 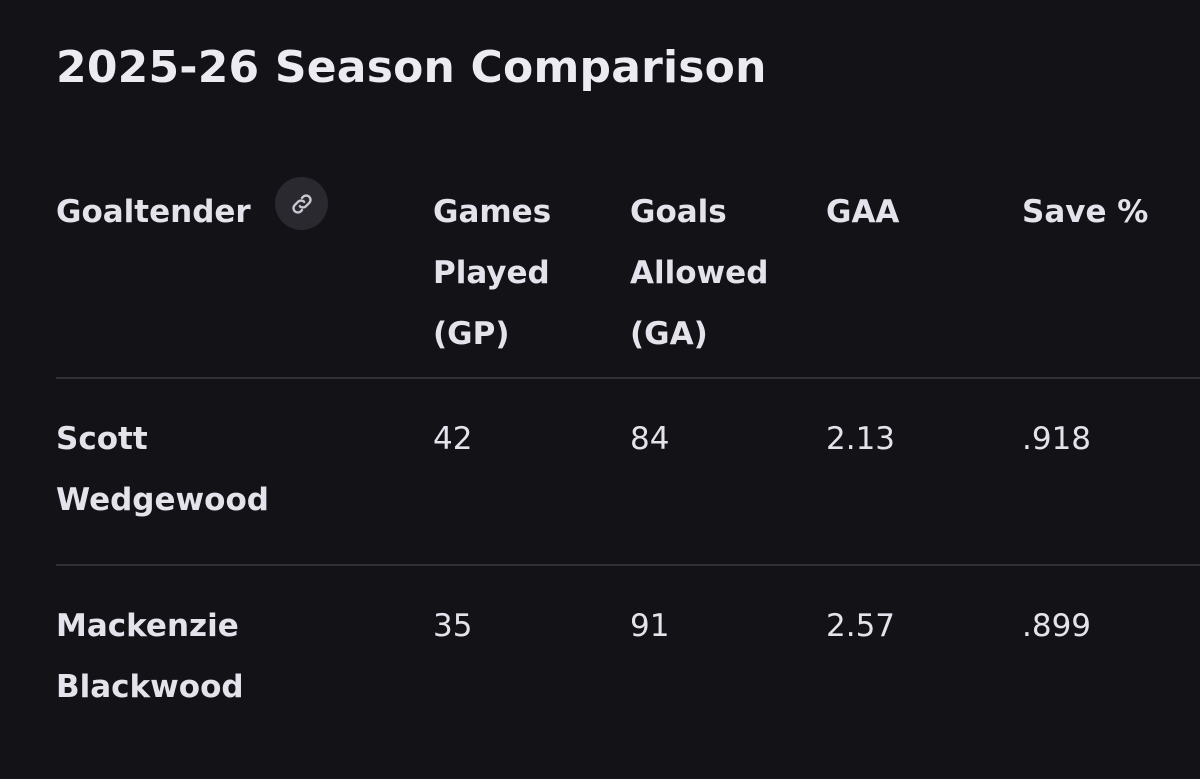 I want to click on column-header-games-played: Games Played (GP), so click(x=492, y=273).